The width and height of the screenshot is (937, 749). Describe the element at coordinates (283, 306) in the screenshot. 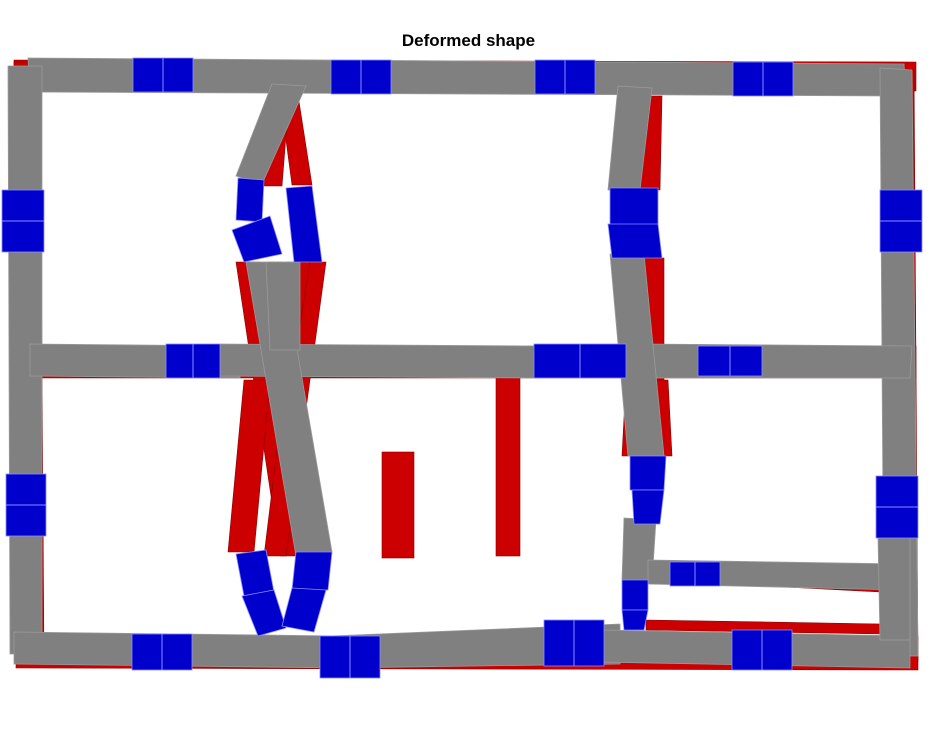

I see `def-left-pier-x2` at that location.